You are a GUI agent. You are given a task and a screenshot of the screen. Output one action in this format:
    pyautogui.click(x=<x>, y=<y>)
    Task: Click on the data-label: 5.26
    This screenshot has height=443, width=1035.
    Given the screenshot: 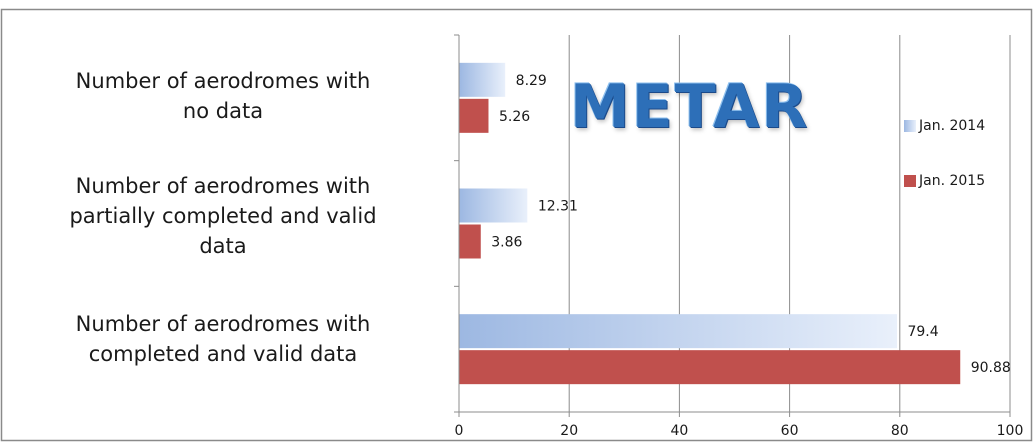 What is the action you would take?
    pyautogui.click(x=514, y=117)
    